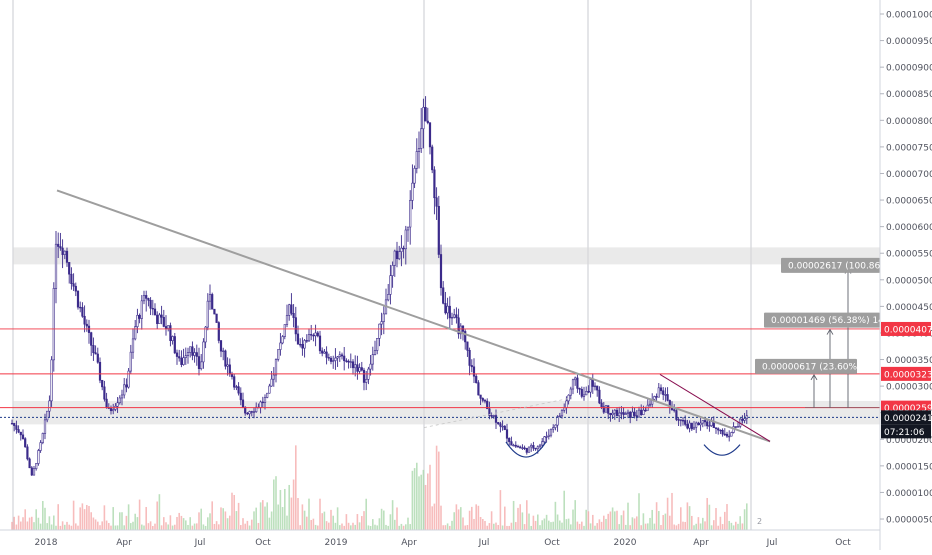 The height and width of the screenshot is (555, 932). What do you see at coordinates (409, 543) in the screenshot?
I see `time-tick-label: Apr` at bounding box center [409, 543].